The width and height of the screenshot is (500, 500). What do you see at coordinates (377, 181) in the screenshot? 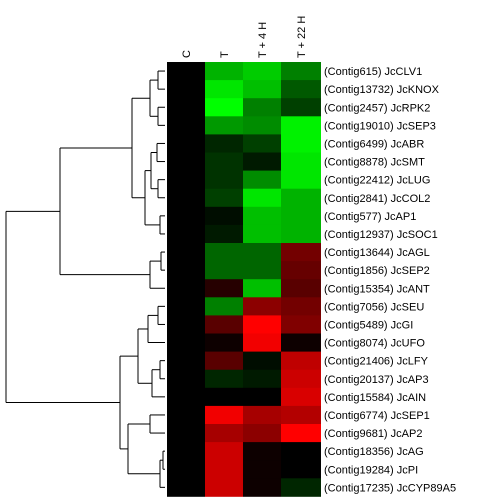
I see `row-label: (Contig22412) JcLUG` at bounding box center [377, 181].